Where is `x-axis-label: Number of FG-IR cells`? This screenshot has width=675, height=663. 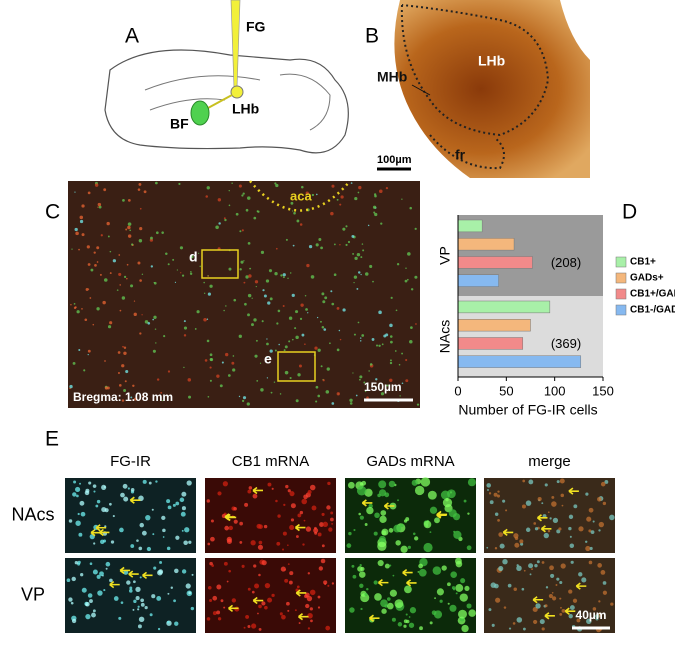 x-axis-label: Number of FG-IR cells is located at coordinates (527, 410).